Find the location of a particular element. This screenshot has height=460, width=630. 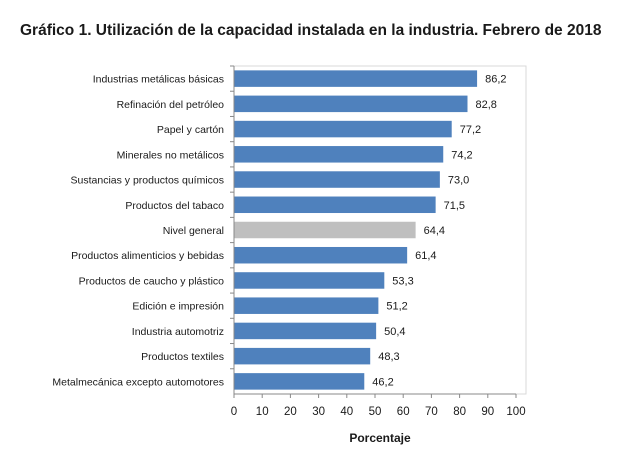

value-label: 71,5 is located at coordinates (454, 206).